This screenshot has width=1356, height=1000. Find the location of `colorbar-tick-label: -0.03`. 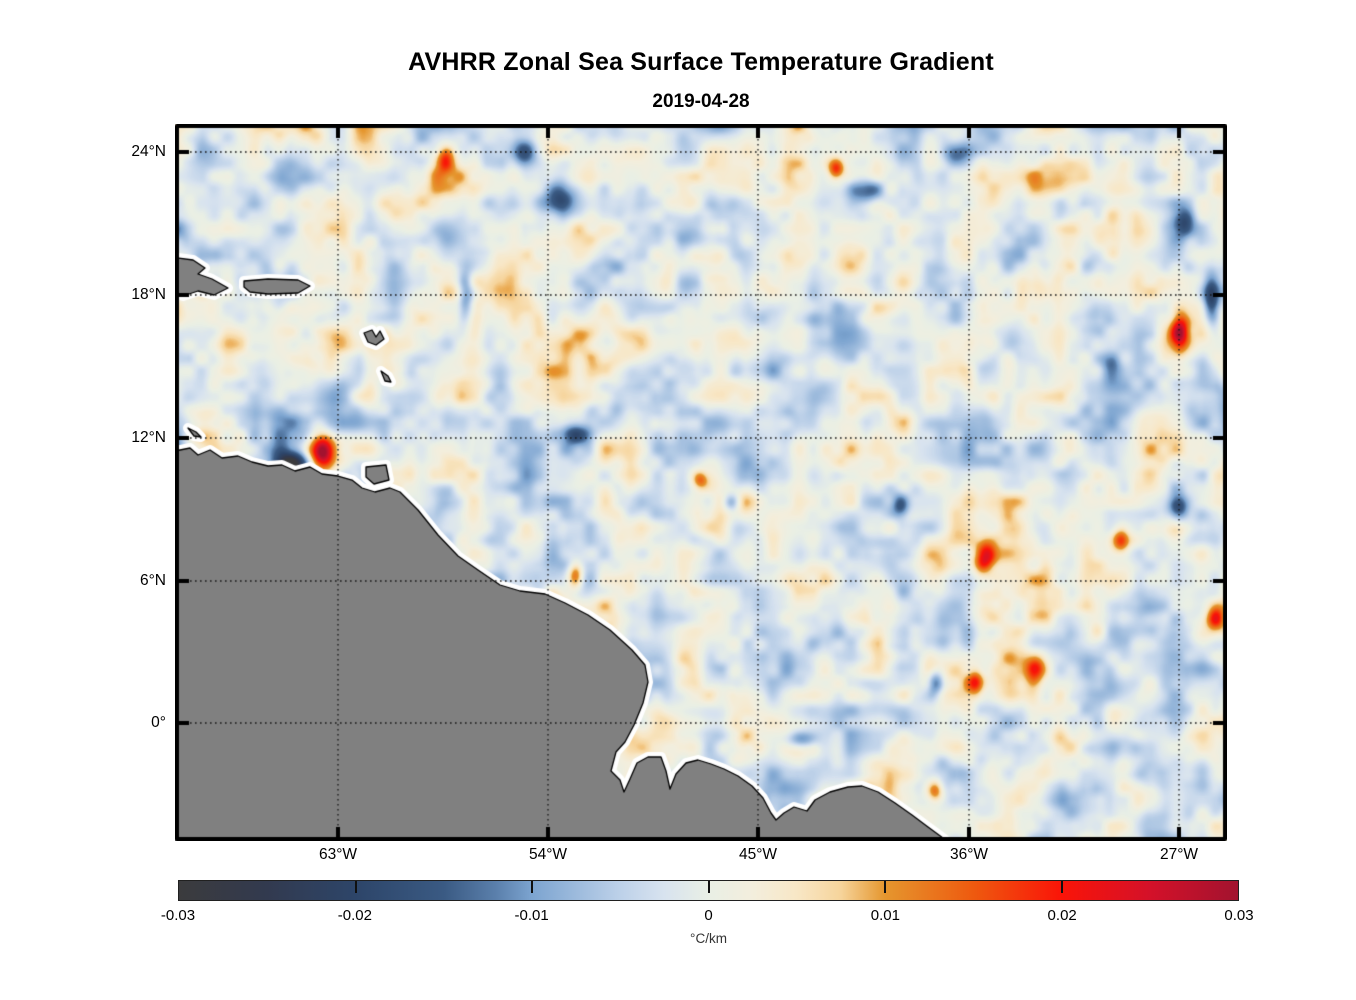

colorbar-tick-label: -0.03 is located at coordinates (178, 915).